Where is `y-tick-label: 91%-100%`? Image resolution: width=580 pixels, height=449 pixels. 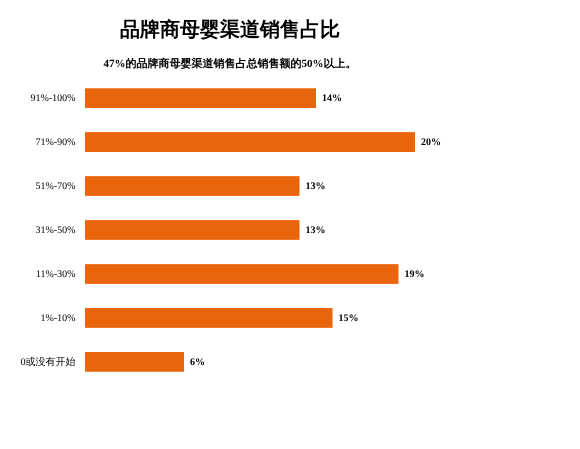
y-tick-label: 91%-100% is located at coordinates (53, 98).